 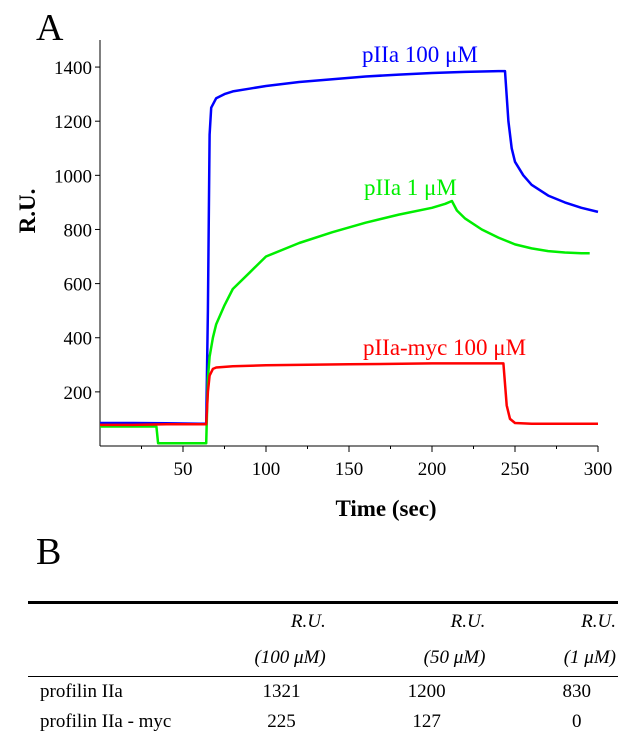 What do you see at coordinates (576, 721) in the screenshot?
I see `table-cell: 0` at bounding box center [576, 721].